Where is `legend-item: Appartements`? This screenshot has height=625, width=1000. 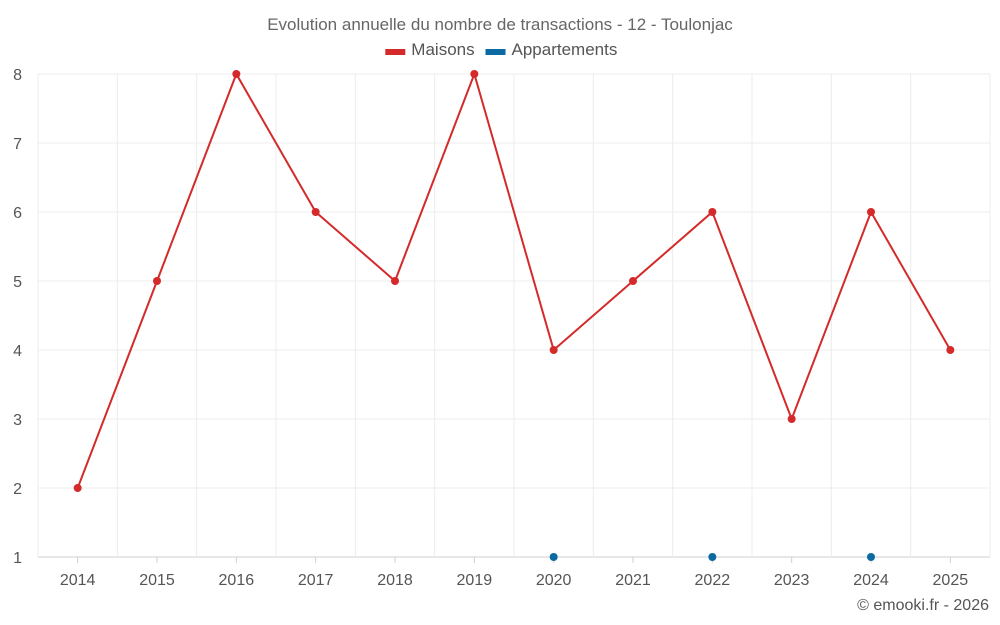 legend-item: Appartements is located at coordinates (551, 49).